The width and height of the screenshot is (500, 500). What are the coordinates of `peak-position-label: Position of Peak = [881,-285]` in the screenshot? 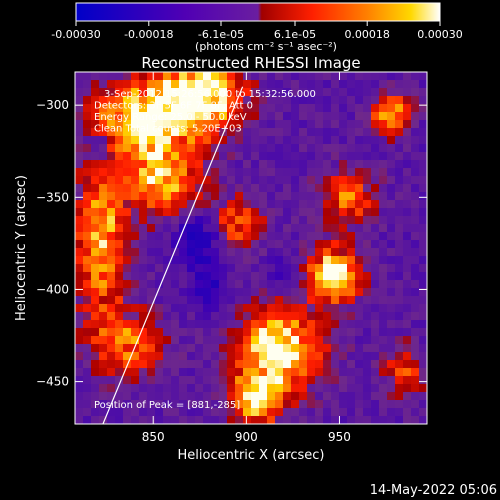 It's located at (167, 405).